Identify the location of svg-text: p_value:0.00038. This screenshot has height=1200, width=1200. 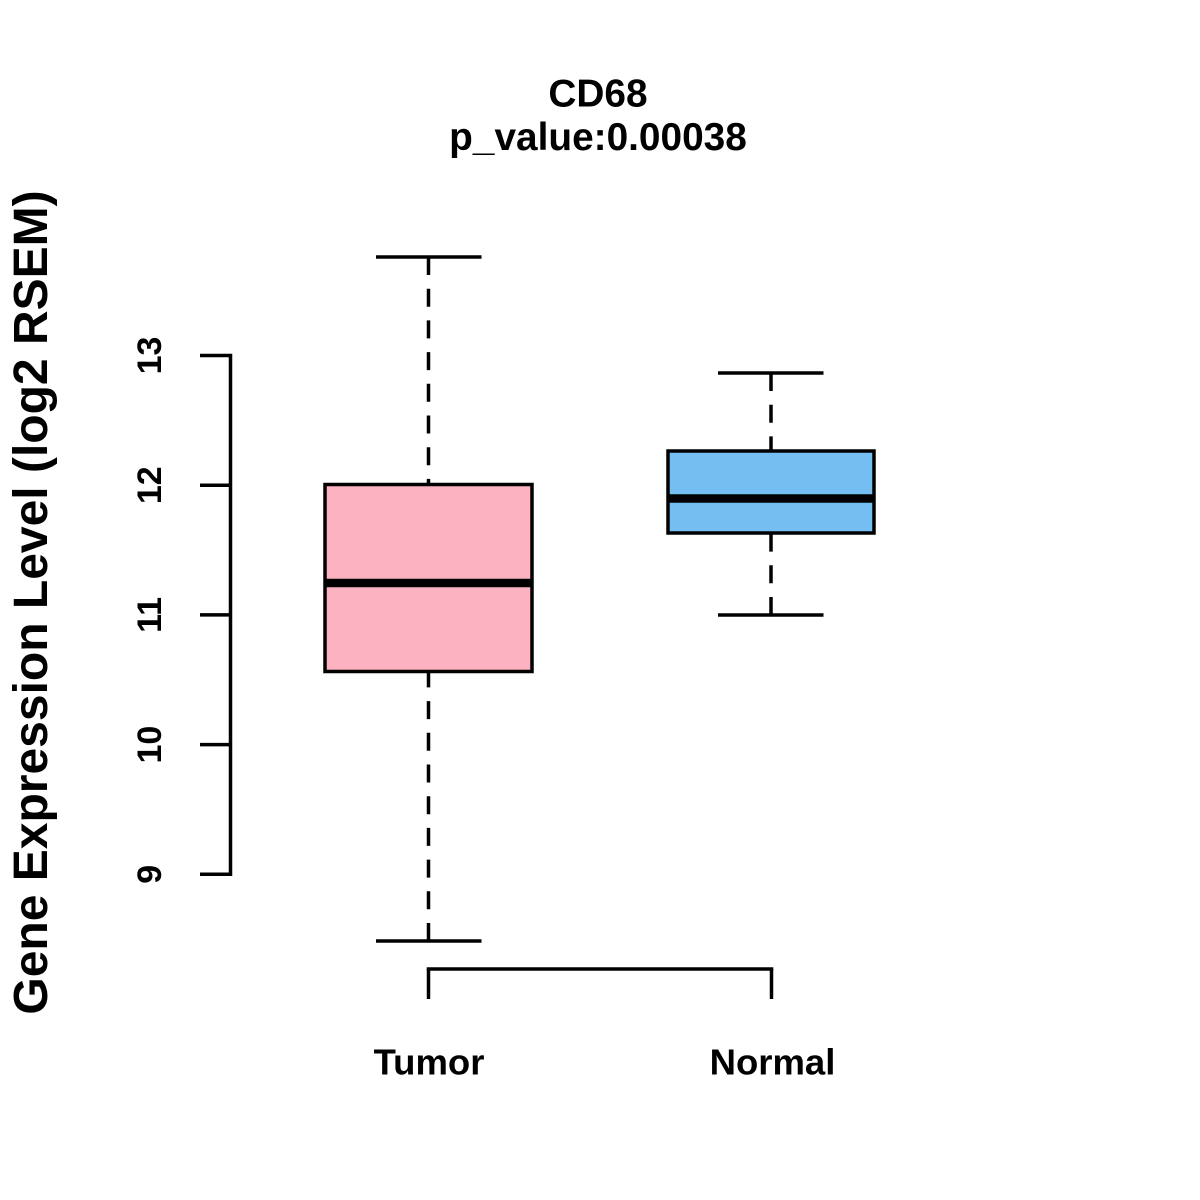
(598, 137).